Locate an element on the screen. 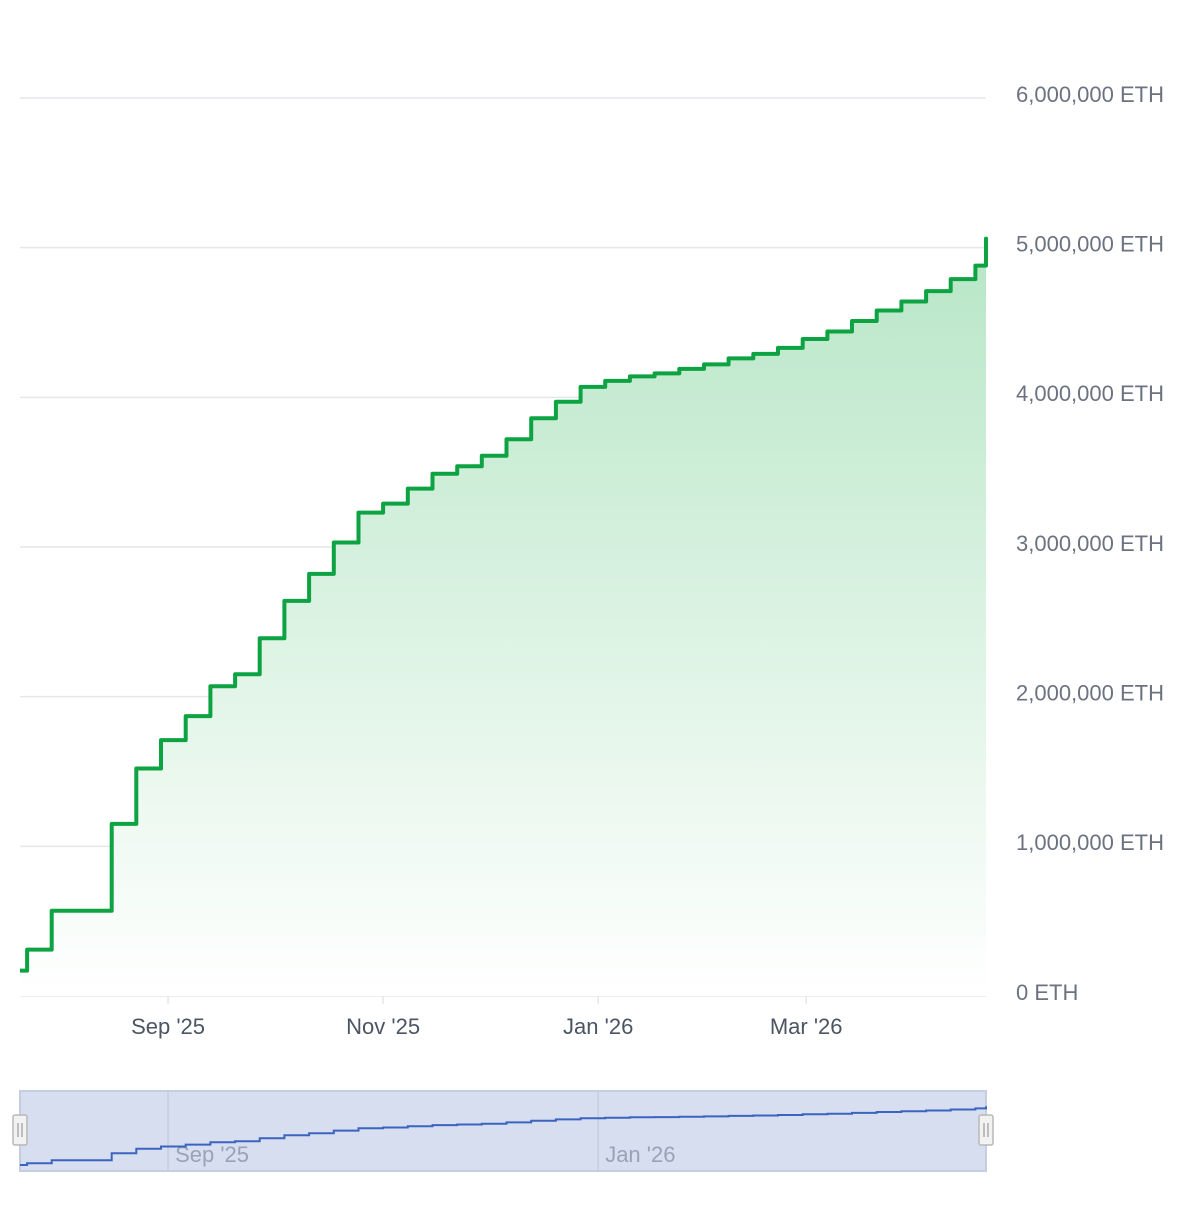  navigator-selection is located at coordinates (503, 1131).